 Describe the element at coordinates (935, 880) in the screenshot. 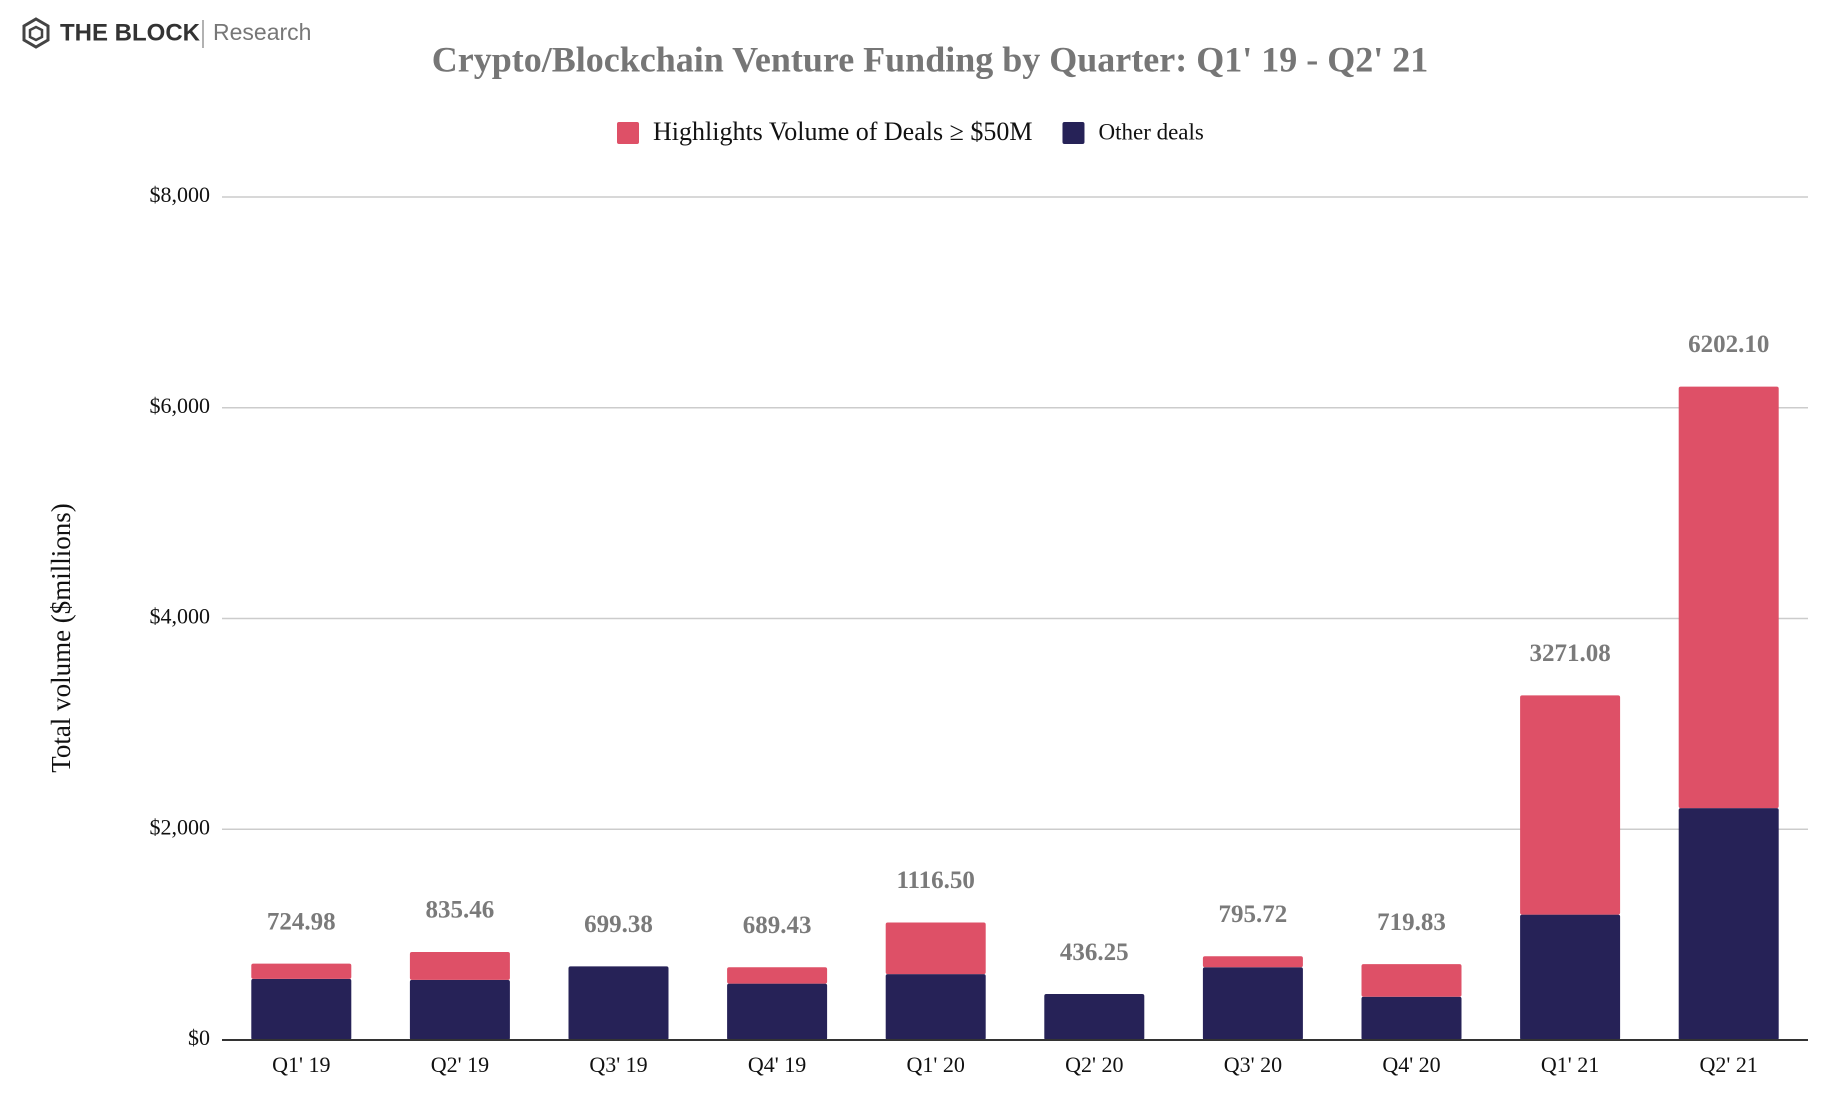

I see `value-label: 1116.50` at that location.